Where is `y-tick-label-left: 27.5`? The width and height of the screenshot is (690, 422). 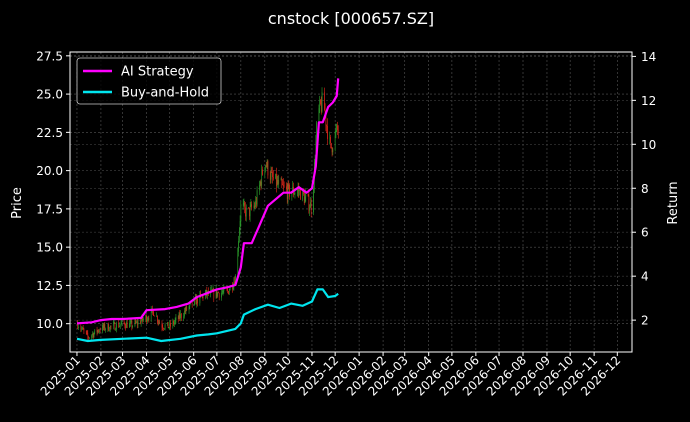
y-tick-label-left: 27.5 is located at coordinates (49, 56).